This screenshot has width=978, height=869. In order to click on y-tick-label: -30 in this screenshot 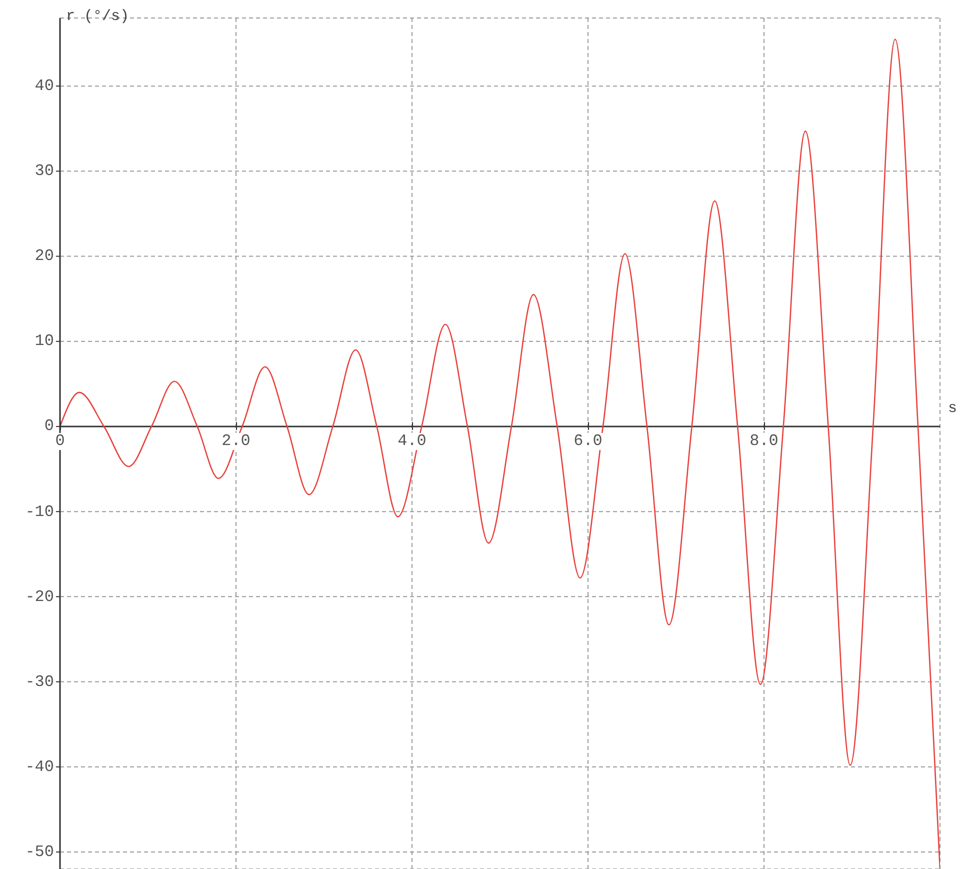, I will do `click(39, 681)`.